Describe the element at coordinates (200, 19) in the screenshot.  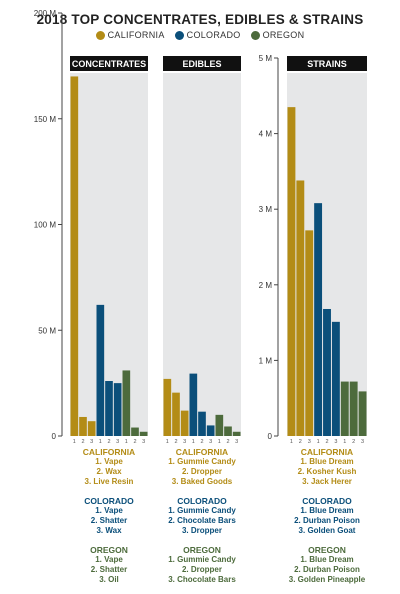
I see `chart-title: 2018 TOP CONCENTRATES, EDIBLES & STRAINS` at that location.